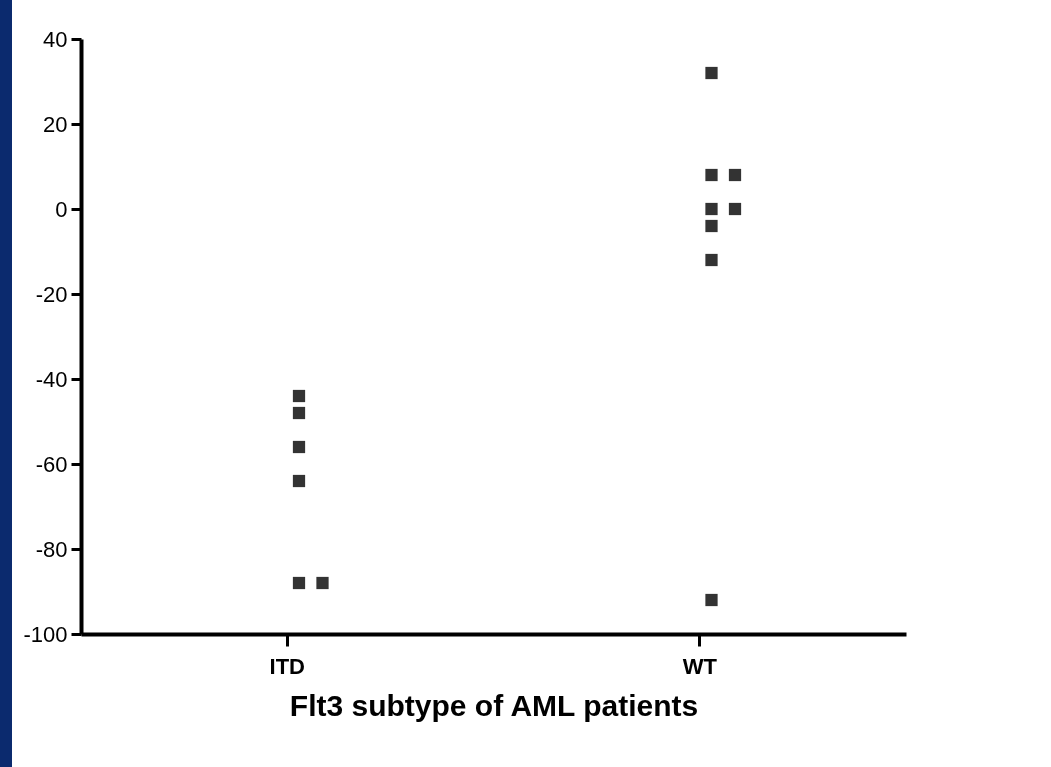  Describe the element at coordinates (700, 666) in the screenshot. I see `x-tick-label: WT` at that location.